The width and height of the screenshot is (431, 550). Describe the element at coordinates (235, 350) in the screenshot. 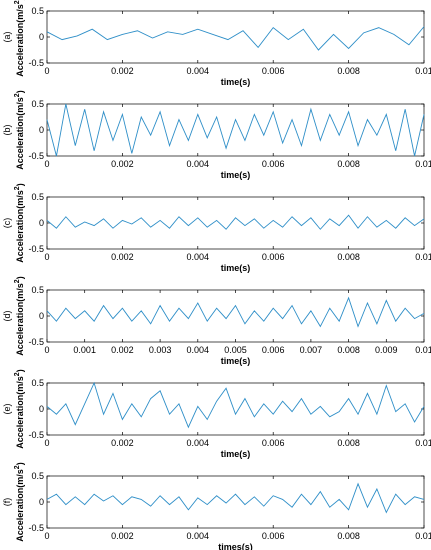

I see `x-tick-label: 0.005` at that location.